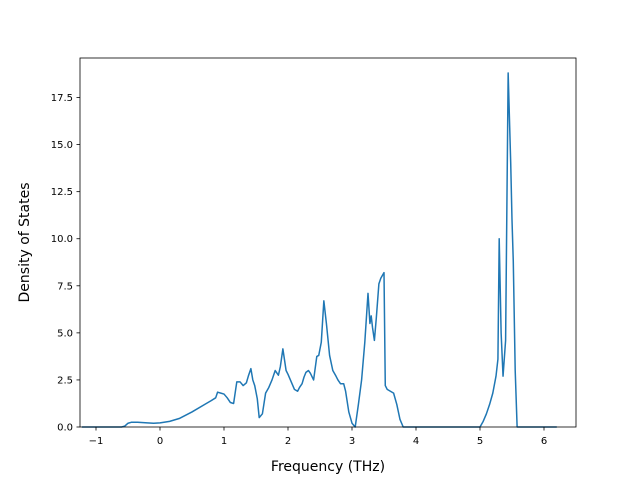  Describe the element at coordinates (224, 441) in the screenshot. I see `x-tick-label: 1` at that location.